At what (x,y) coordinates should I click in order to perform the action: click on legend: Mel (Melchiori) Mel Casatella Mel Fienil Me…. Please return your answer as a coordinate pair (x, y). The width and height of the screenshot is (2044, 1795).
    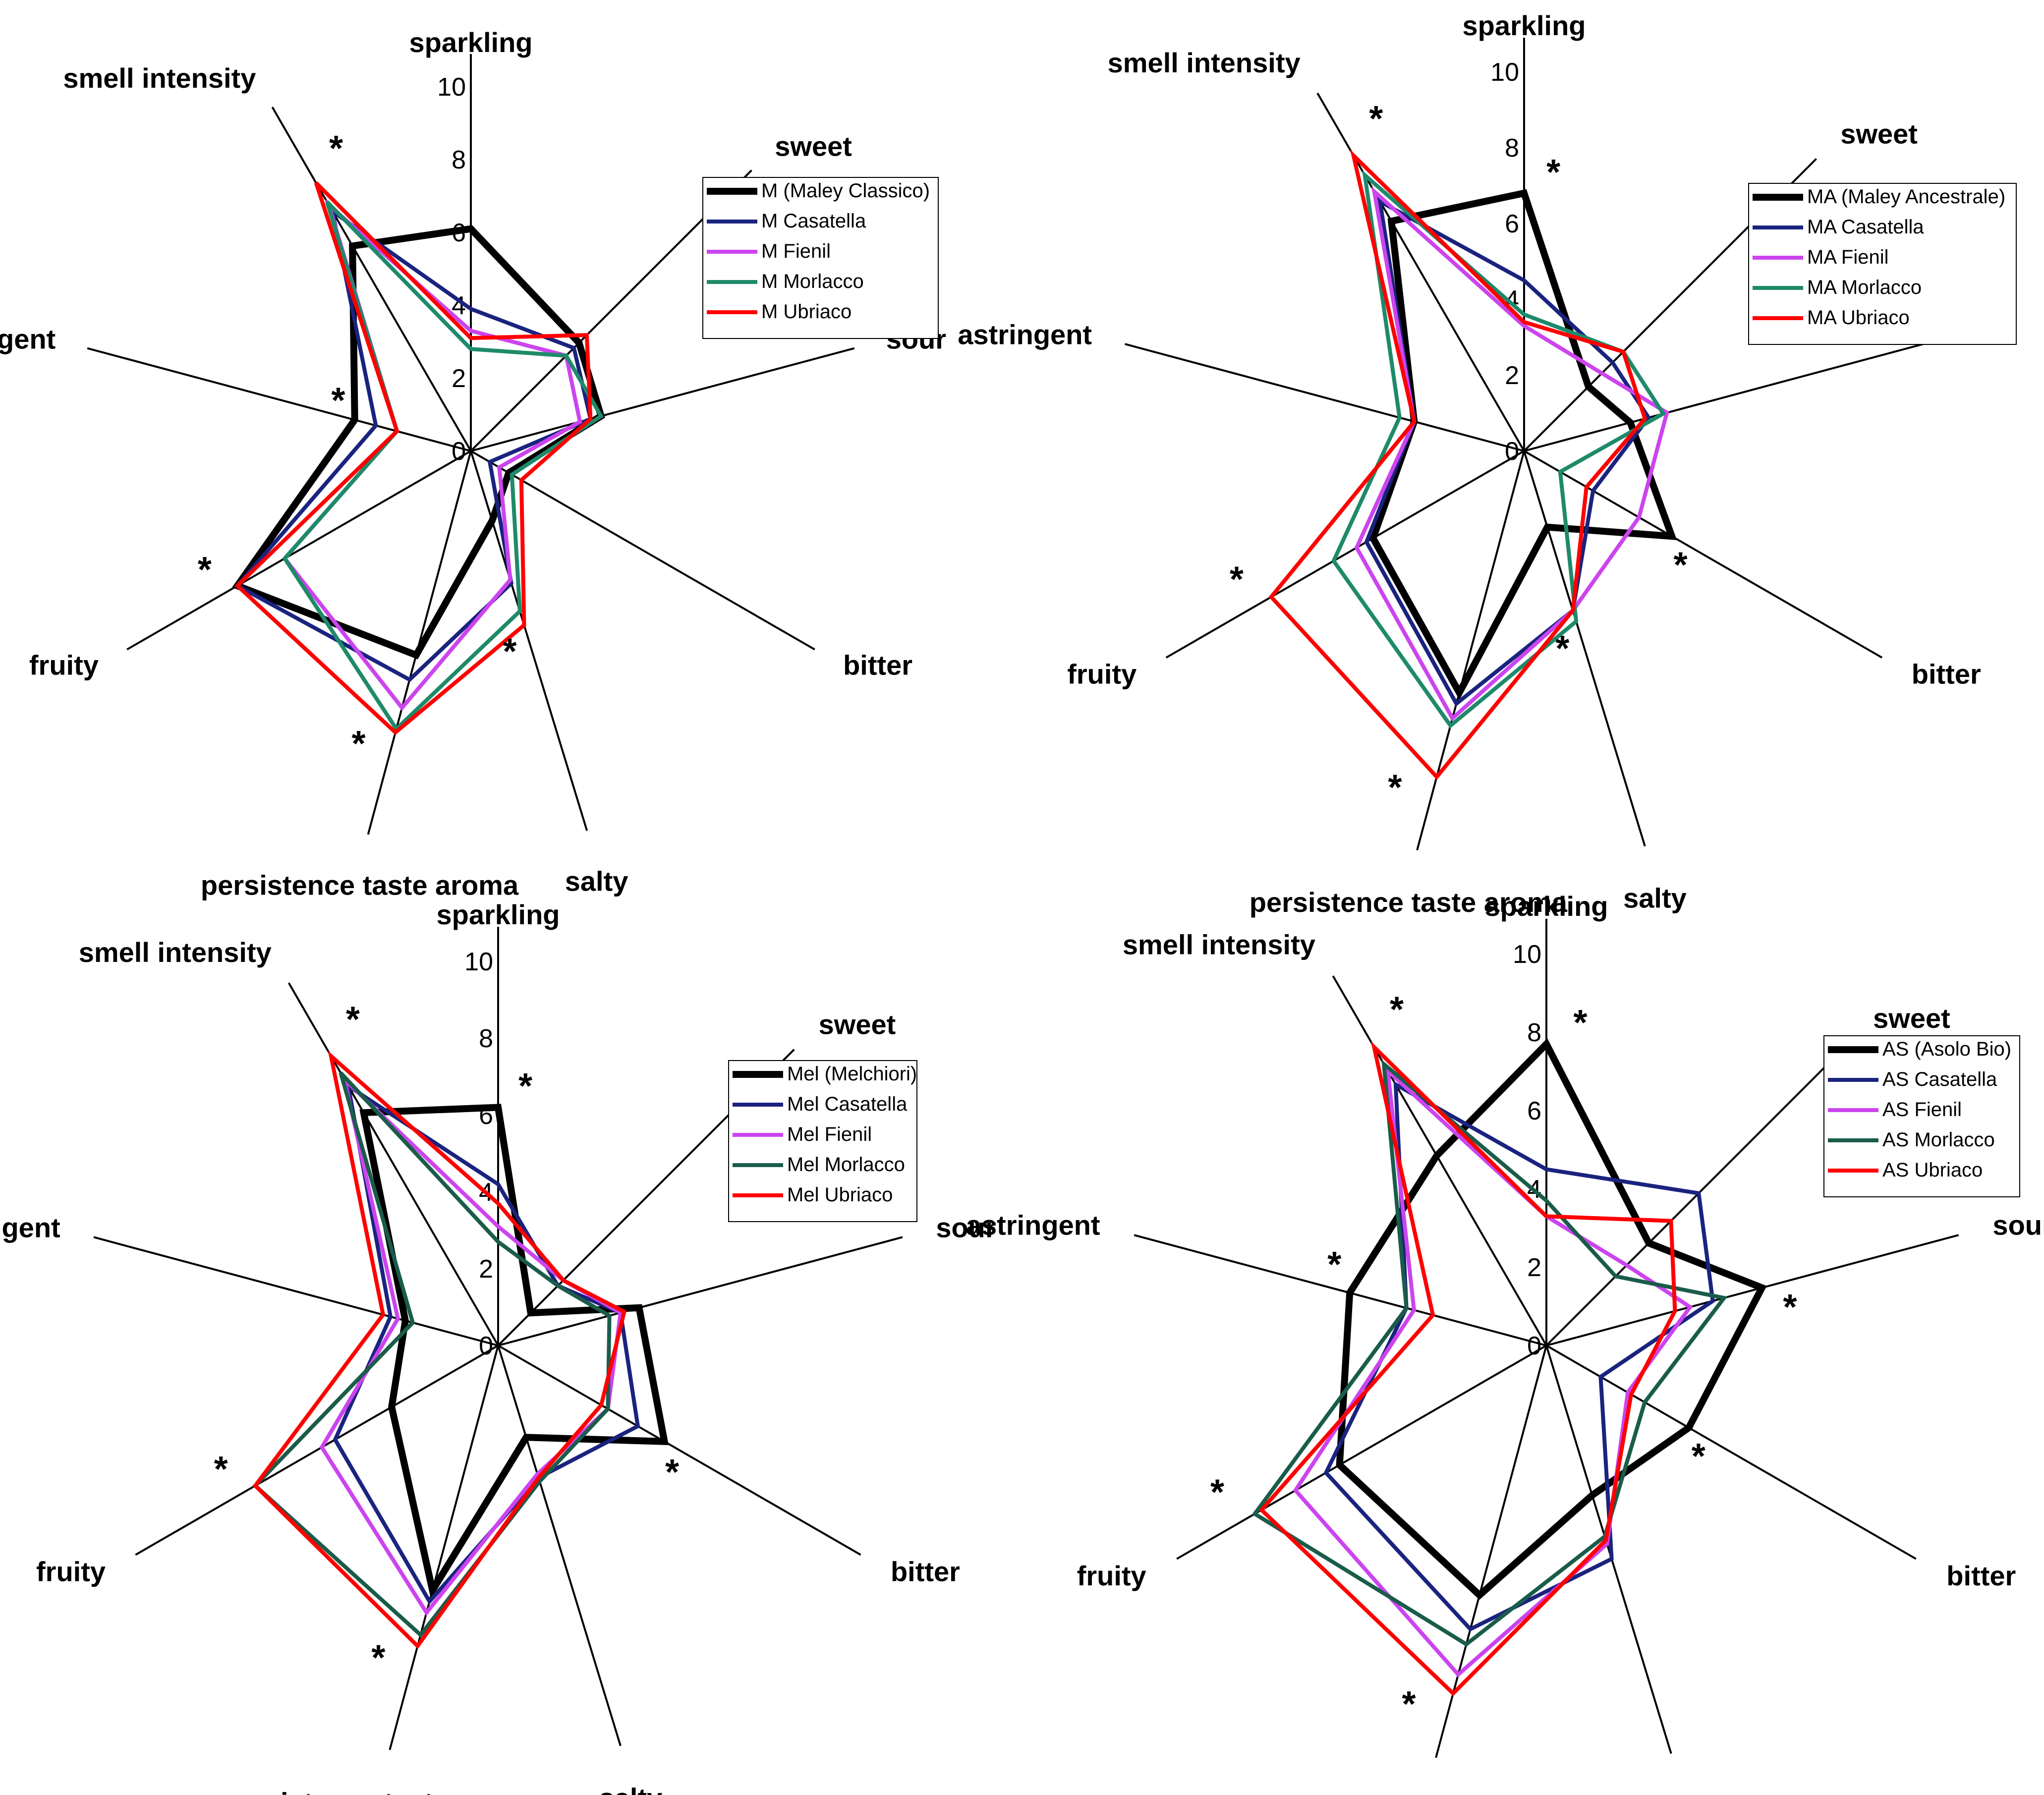
    Looking at the image, I should click on (822, 1141).